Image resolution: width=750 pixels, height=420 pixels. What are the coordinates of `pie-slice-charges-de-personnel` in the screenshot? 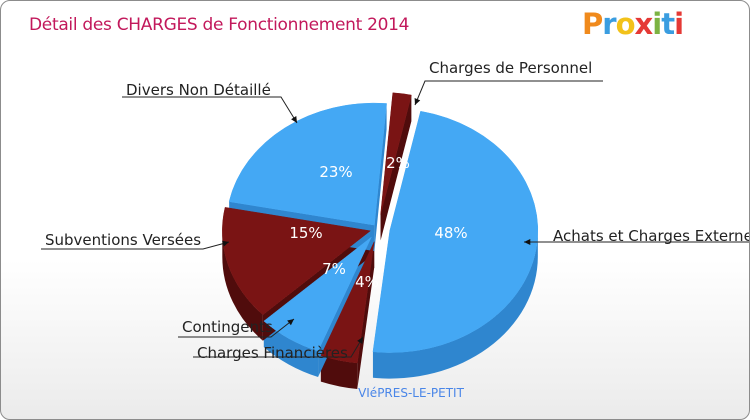 It's located at (396, 153).